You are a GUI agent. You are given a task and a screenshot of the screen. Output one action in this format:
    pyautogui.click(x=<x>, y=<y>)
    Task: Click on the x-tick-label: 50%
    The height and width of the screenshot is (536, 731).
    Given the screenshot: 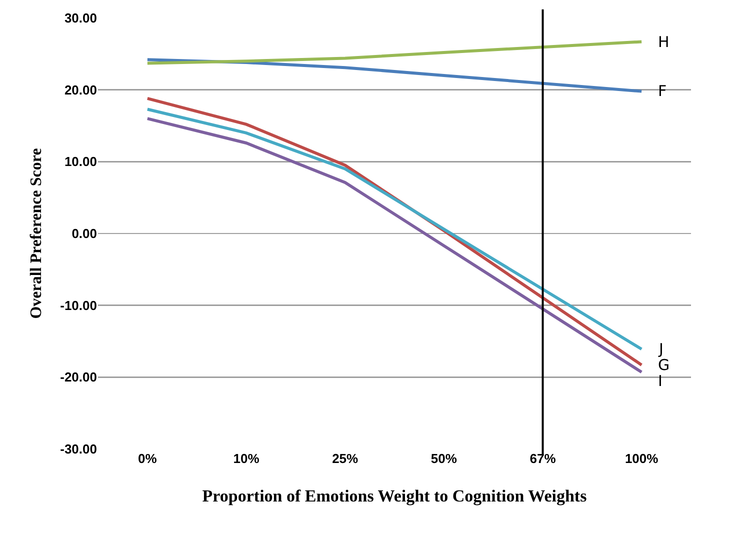 What is the action you would take?
    pyautogui.click(x=444, y=458)
    